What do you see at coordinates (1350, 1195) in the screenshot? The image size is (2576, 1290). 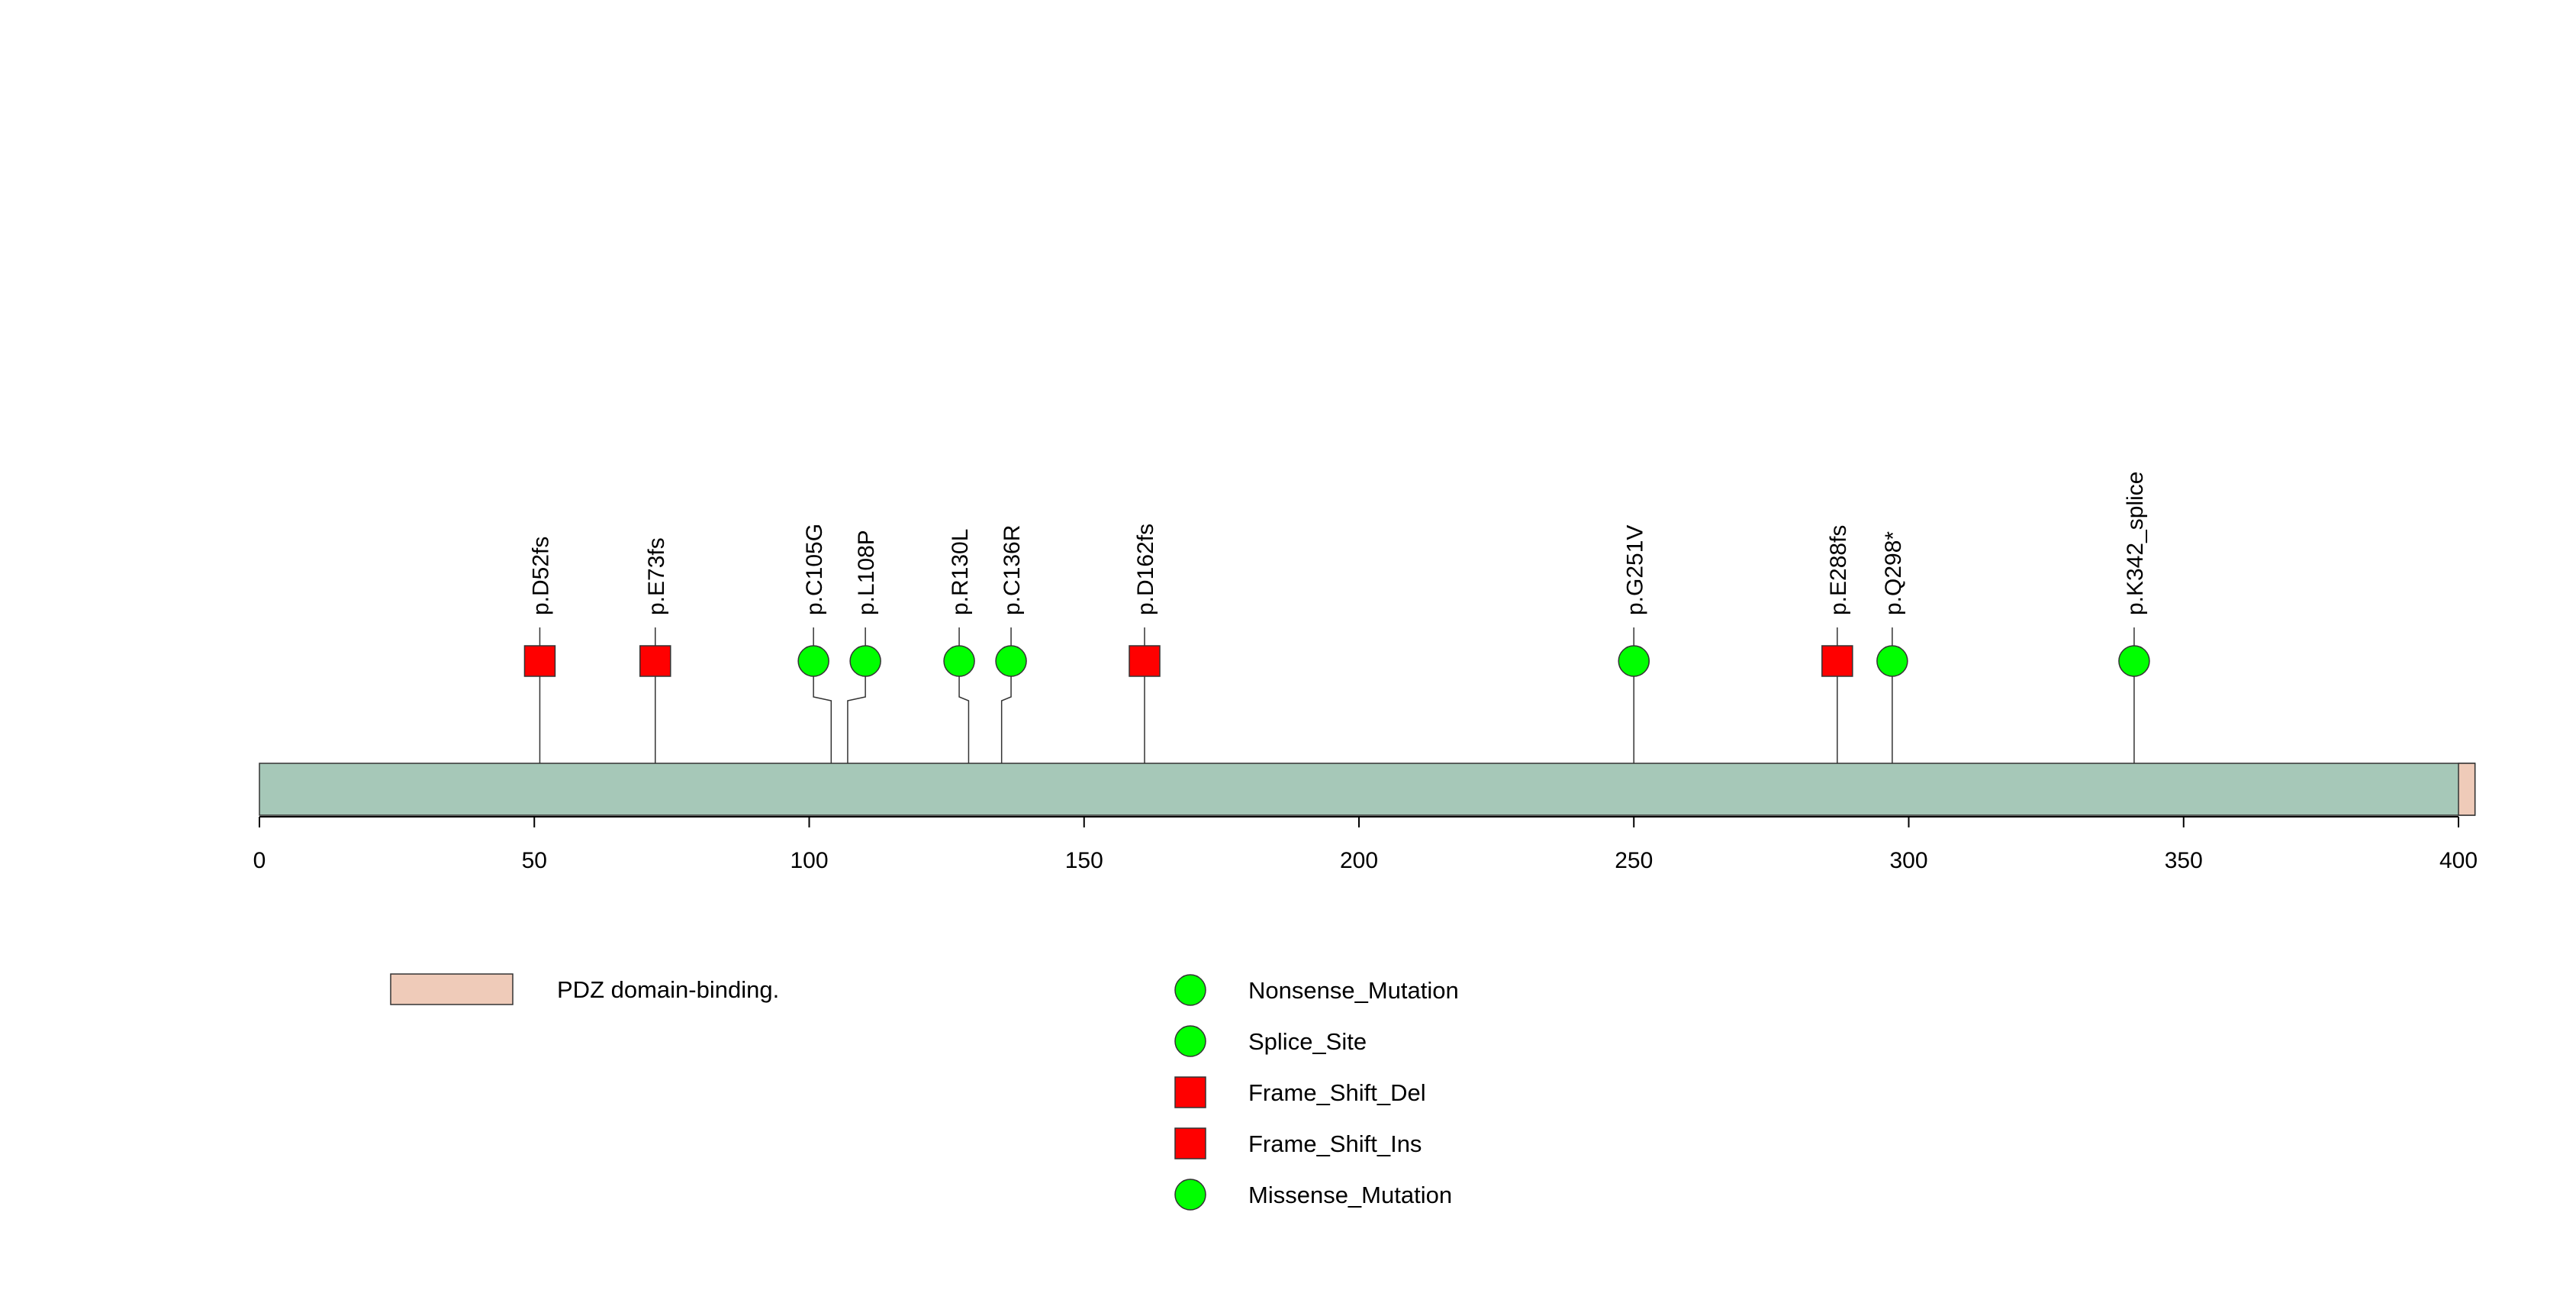 I see `legend-mutation-type-label: Missense_Mutation` at bounding box center [1350, 1195].